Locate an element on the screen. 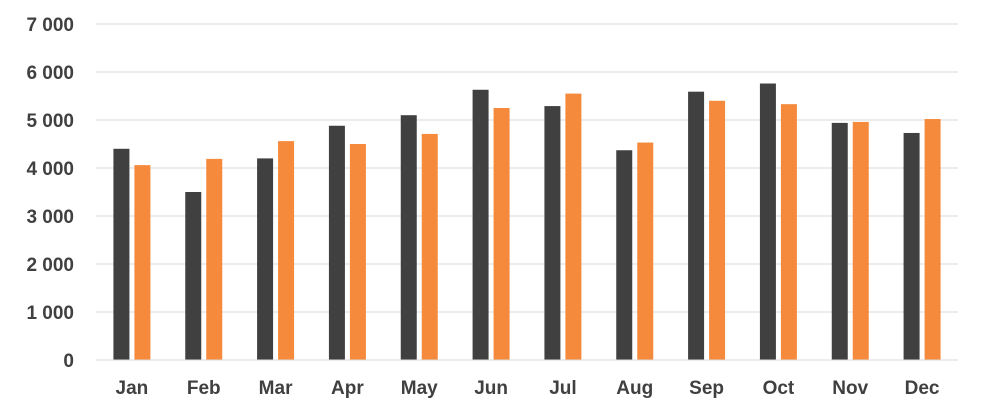 The width and height of the screenshot is (984, 415). x-tick-label: Apr is located at coordinates (347, 388).